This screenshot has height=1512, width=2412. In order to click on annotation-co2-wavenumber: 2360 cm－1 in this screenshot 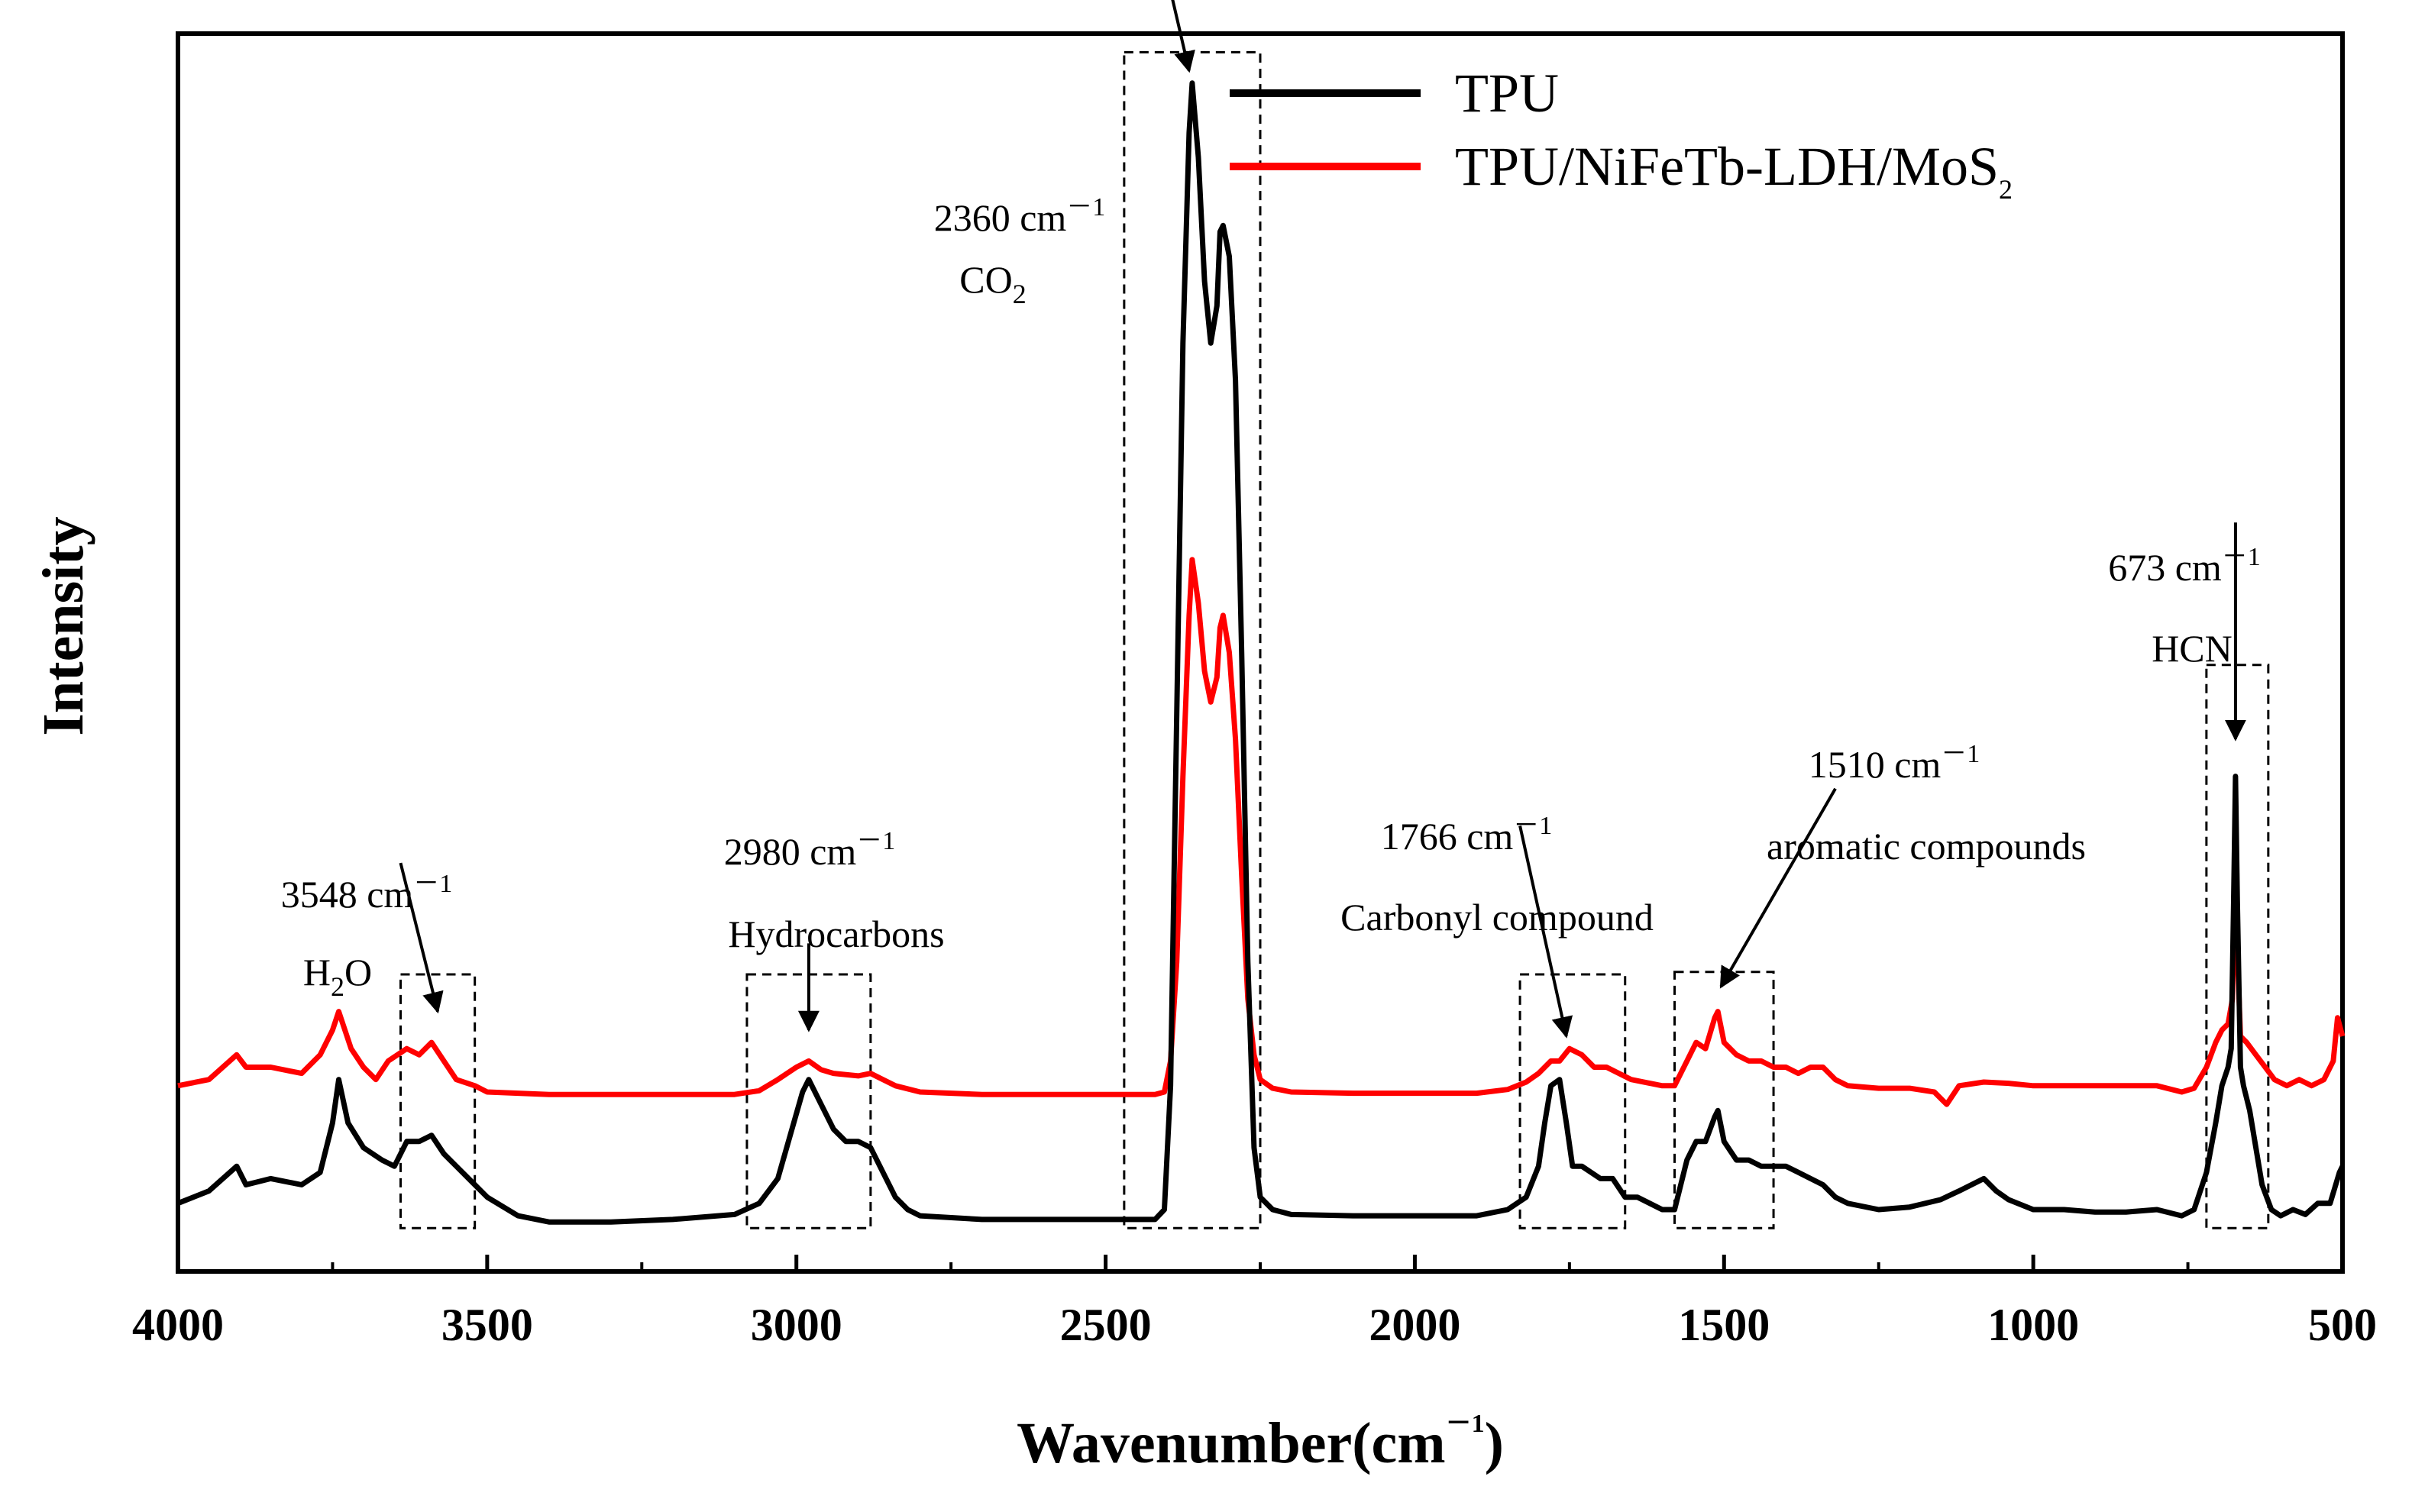, I will do `click(1020, 216)`.